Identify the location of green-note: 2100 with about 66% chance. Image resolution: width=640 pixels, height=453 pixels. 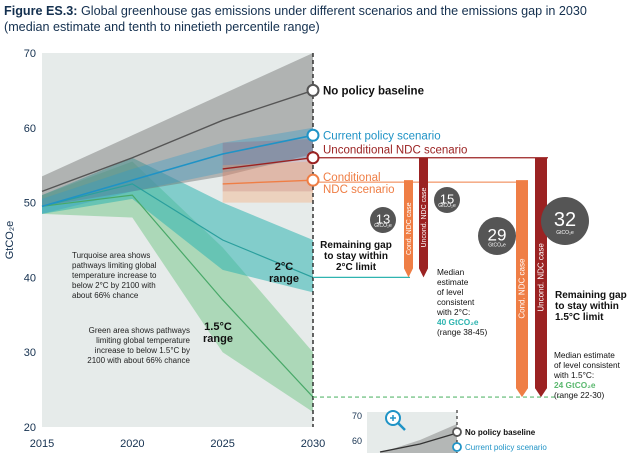
(138, 360).